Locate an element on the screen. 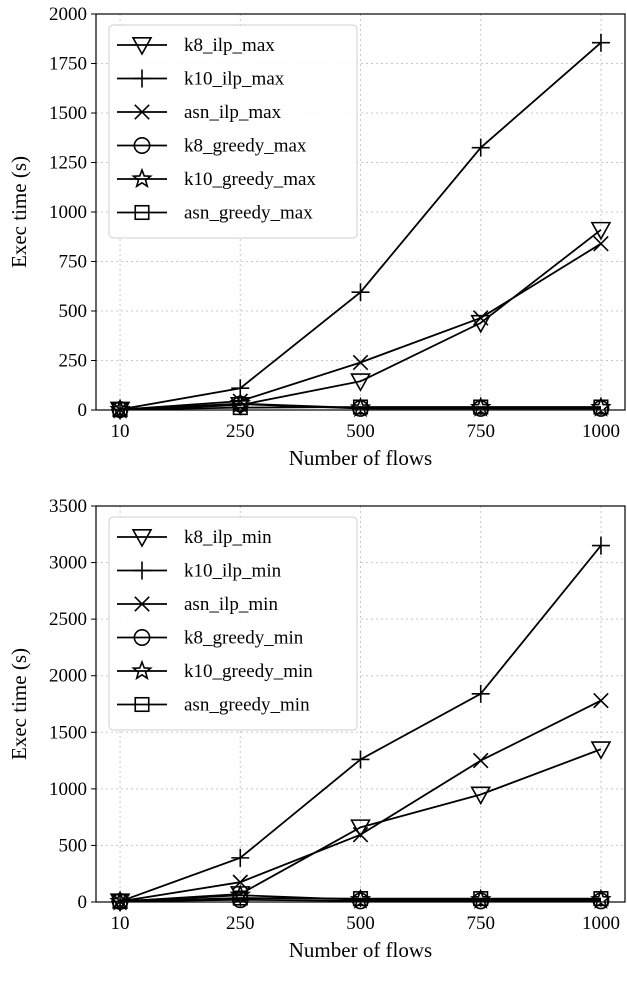  chart1-x-axis-label: Number of flows is located at coordinates (360, 950).